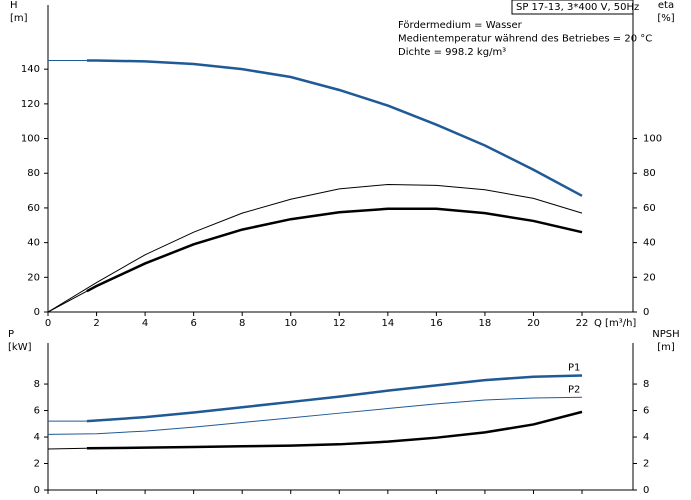 Image resolution: width=691 pixels, height=500 pixels. What do you see at coordinates (242, 323) in the screenshot?
I see `x-tick-label: 8` at bounding box center [242, 323].